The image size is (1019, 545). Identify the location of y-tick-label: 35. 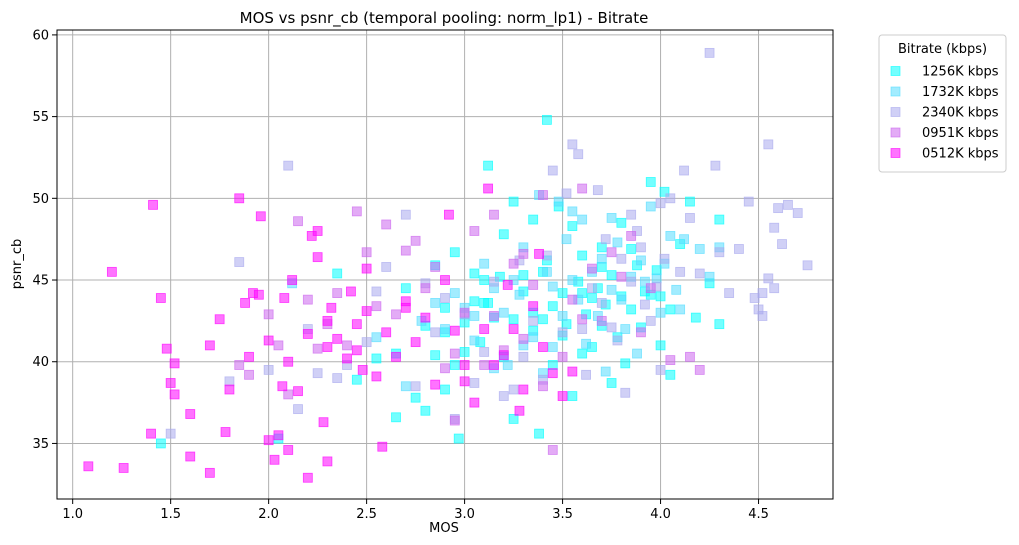
(40, 444).